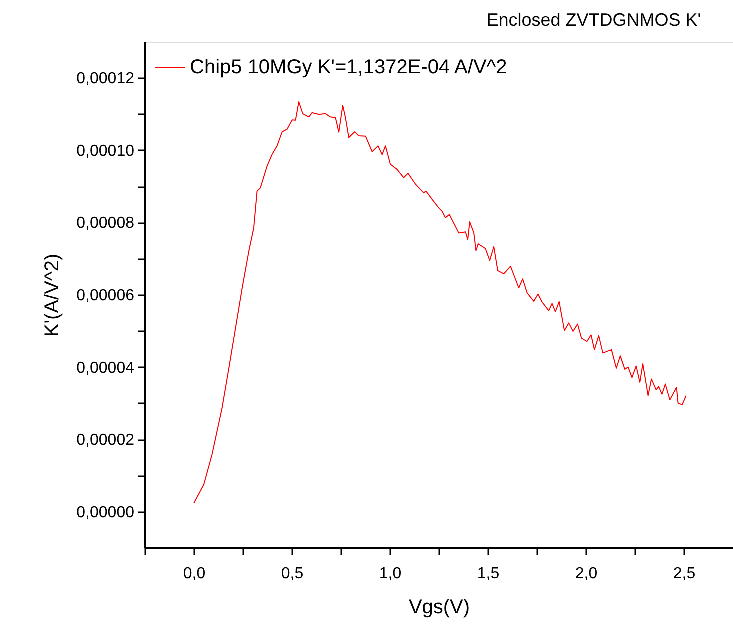 This screenshot has width=733, height=631. What do you see at coordinates (105, 296) in the screenshot?
I see `y-tick-label: 0,00006` at bounding box center [105, 296].